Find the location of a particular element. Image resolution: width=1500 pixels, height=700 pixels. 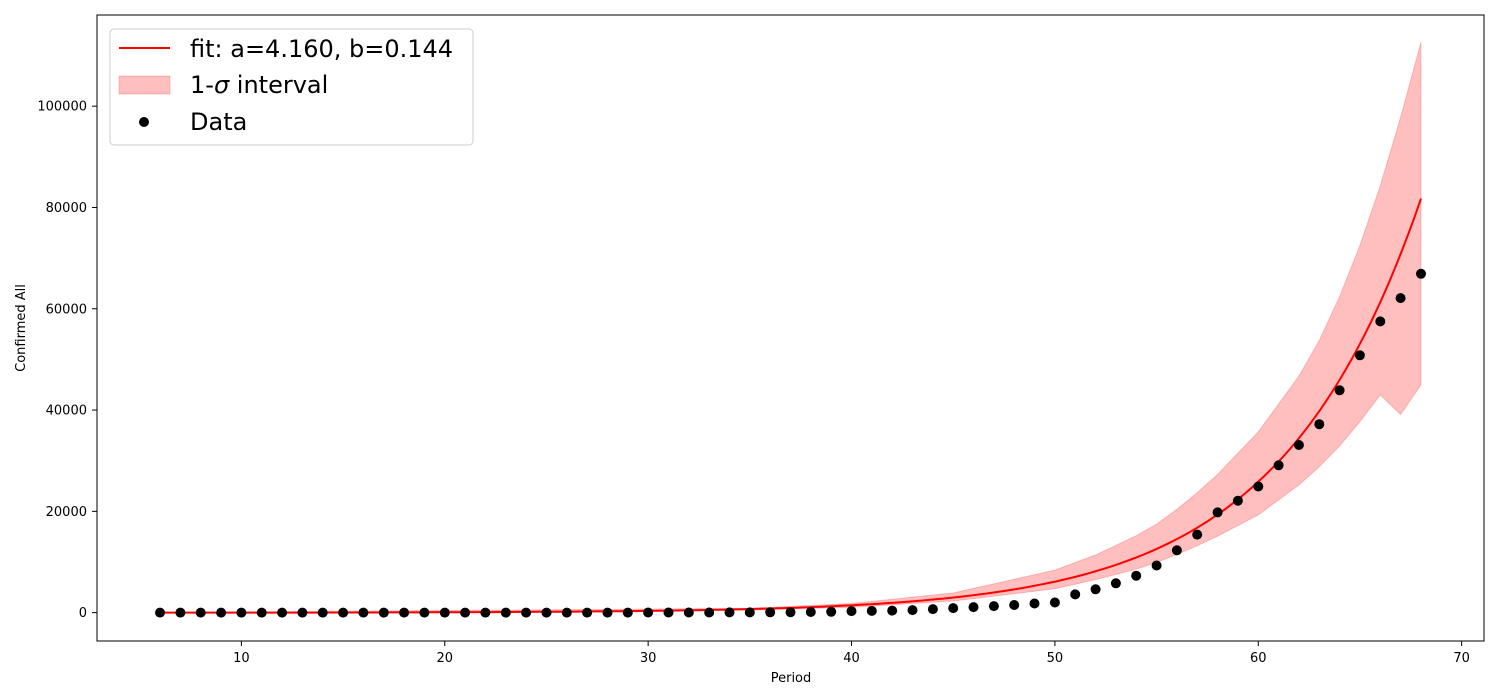

y-tick-label: 40000 is located at coordinates (66, 411).